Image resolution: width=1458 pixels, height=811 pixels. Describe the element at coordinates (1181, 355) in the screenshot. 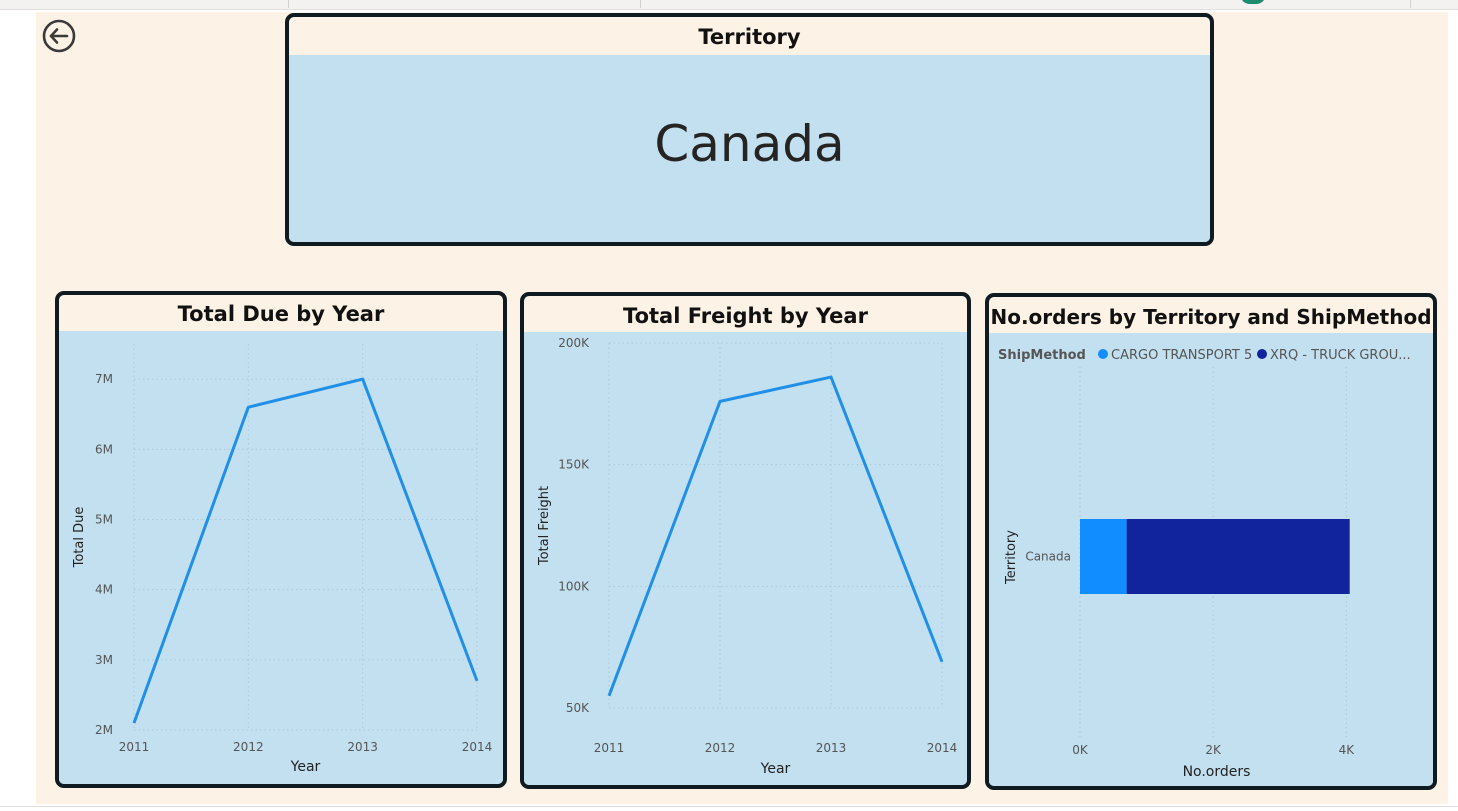

I see `legend-entry: CARGO TRANSPORT 5` at that location.